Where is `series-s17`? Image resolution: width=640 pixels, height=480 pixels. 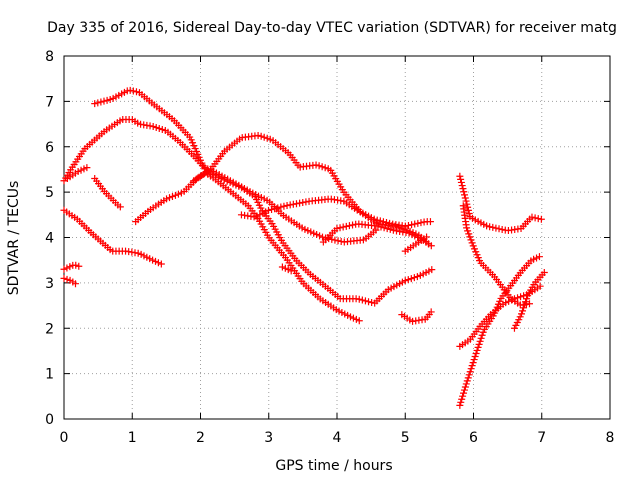 series-s17 is located at coordinates (500, 316).